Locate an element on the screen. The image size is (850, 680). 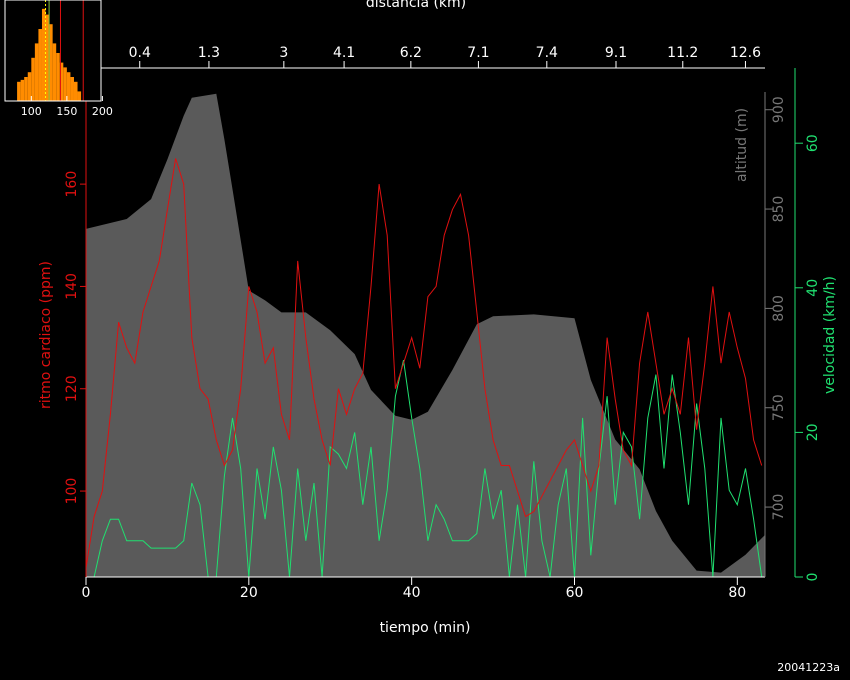
inset-frame is located at coordinates (53, 51).